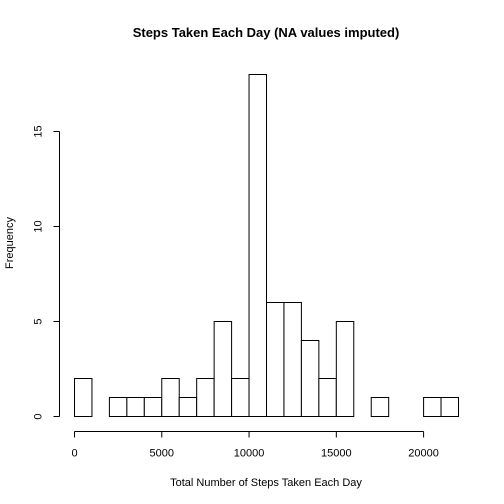 This screenshot has height=504, width=504. What do you see at coordinates (249, 454) in the screenshot?
I see `x-tick-label: 10000` at bounding box center [249, 454].